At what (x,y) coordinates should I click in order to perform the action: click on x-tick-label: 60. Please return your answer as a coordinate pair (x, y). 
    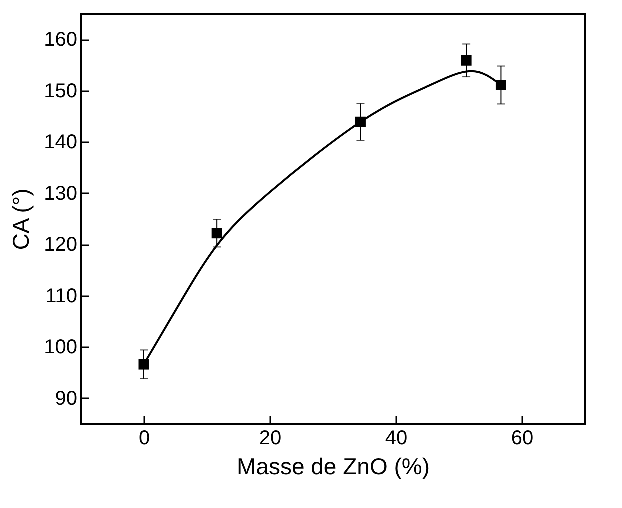
    Looking at the image, I should click on (522, 439).